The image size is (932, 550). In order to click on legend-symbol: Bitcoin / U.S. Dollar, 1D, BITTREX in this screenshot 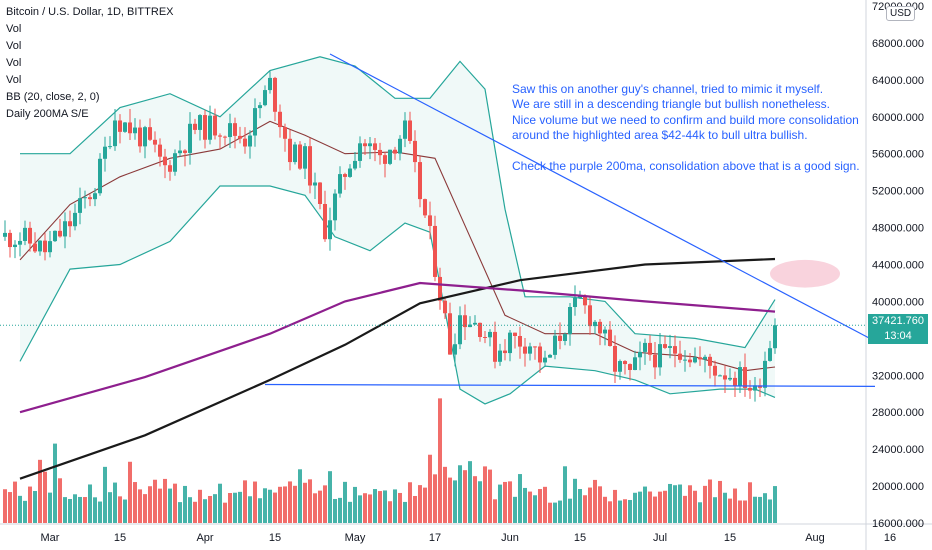, I will do `click(90, 12)`.